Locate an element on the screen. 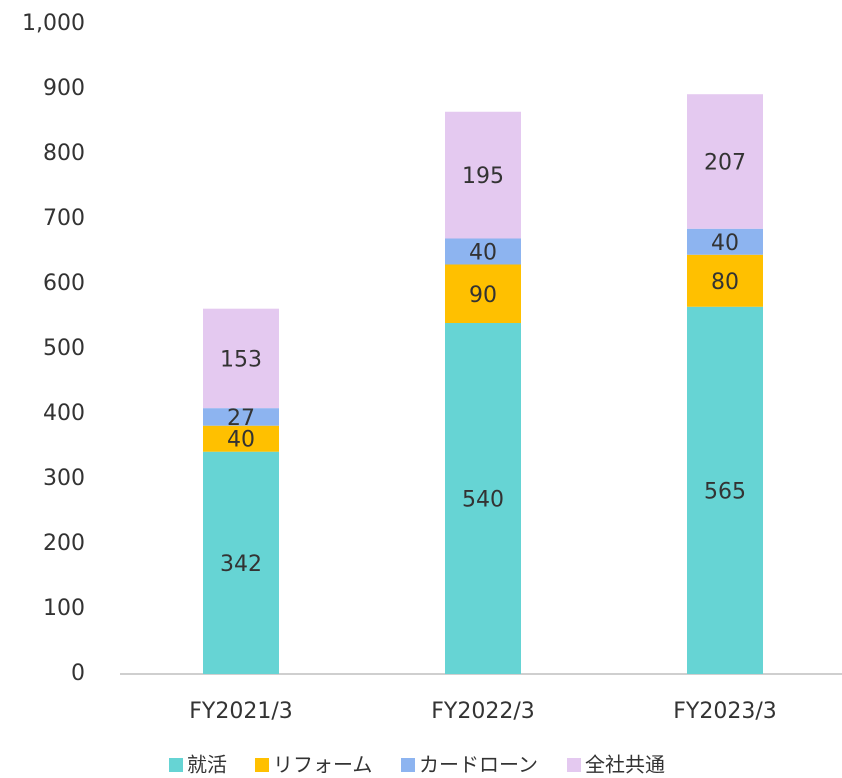 This screenshot has width=842, height=778. data-label: 80 is located at coordinates (725, 282).